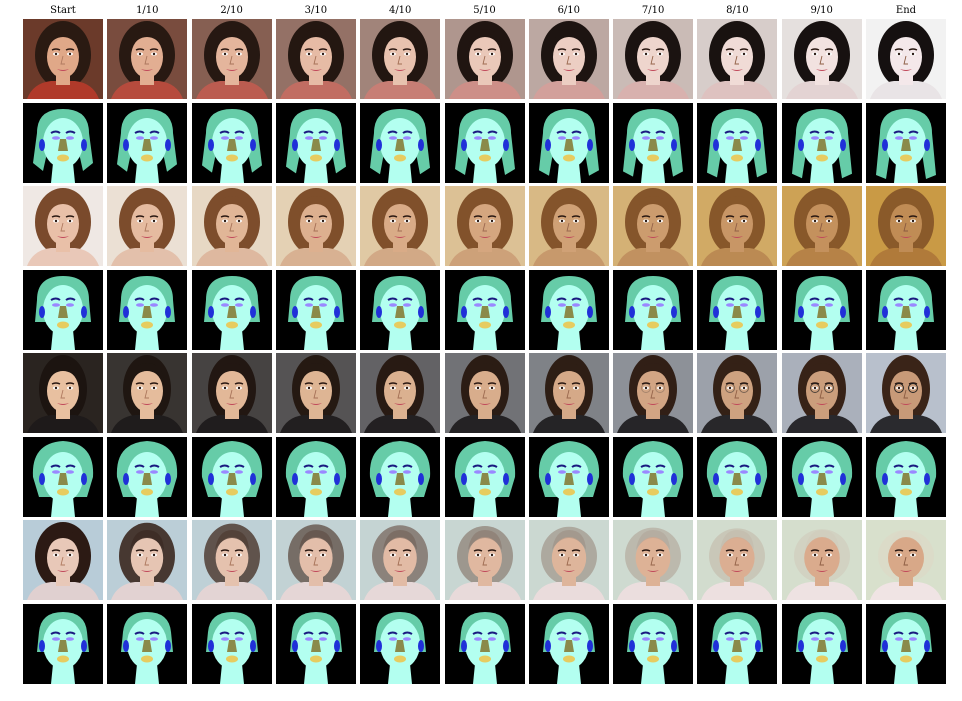 This screenshot has height=701, width=962. What do you see at coordinates (906, 11) in the screenshot?
I see `column-label: End` at bounding box center [906, 11].